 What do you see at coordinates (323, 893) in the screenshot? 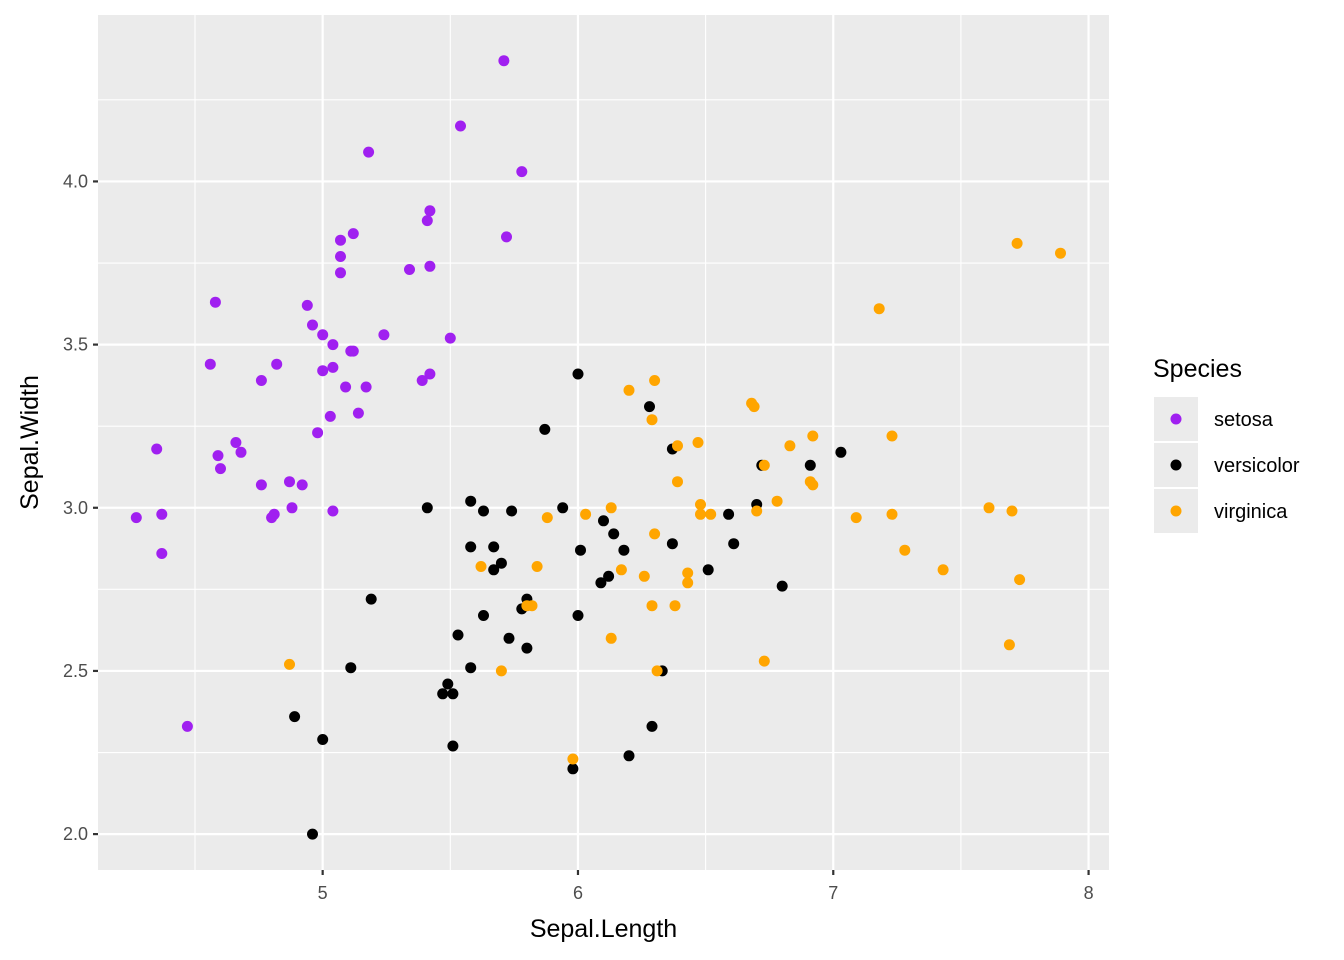
I see `x-tick-label: 5` at bounding box center [323, 893].